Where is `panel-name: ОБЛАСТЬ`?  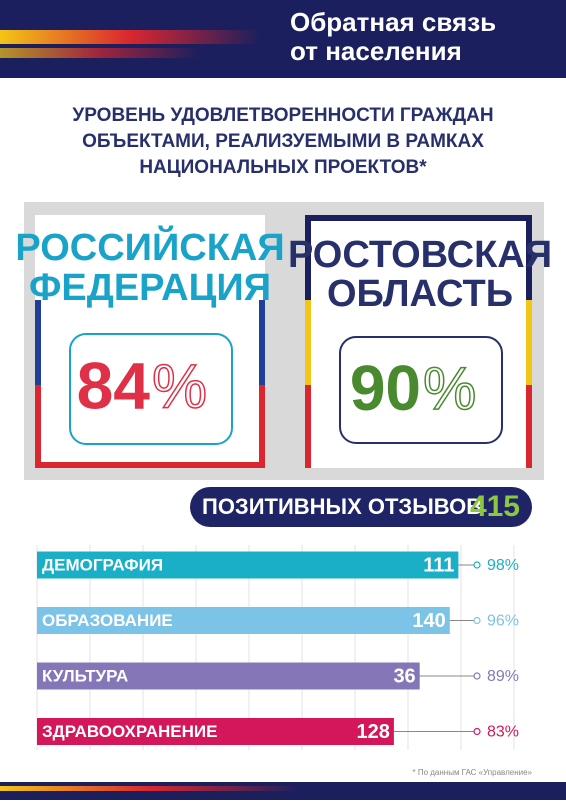
panel-name: ОБЛАСТЬ is located at coordinates (420, 294).